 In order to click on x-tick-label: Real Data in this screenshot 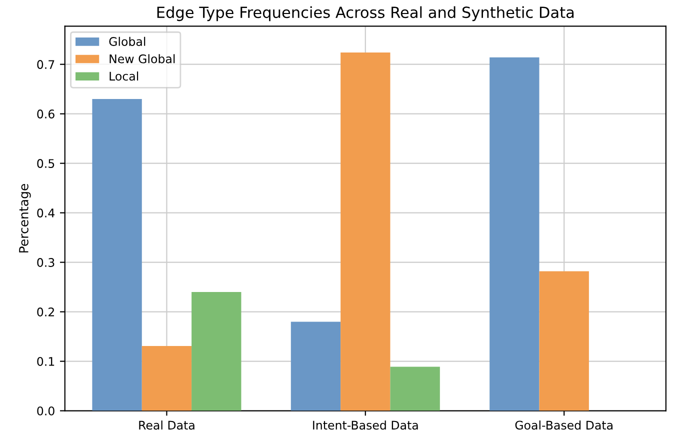, I will do `click(166, 425)`.